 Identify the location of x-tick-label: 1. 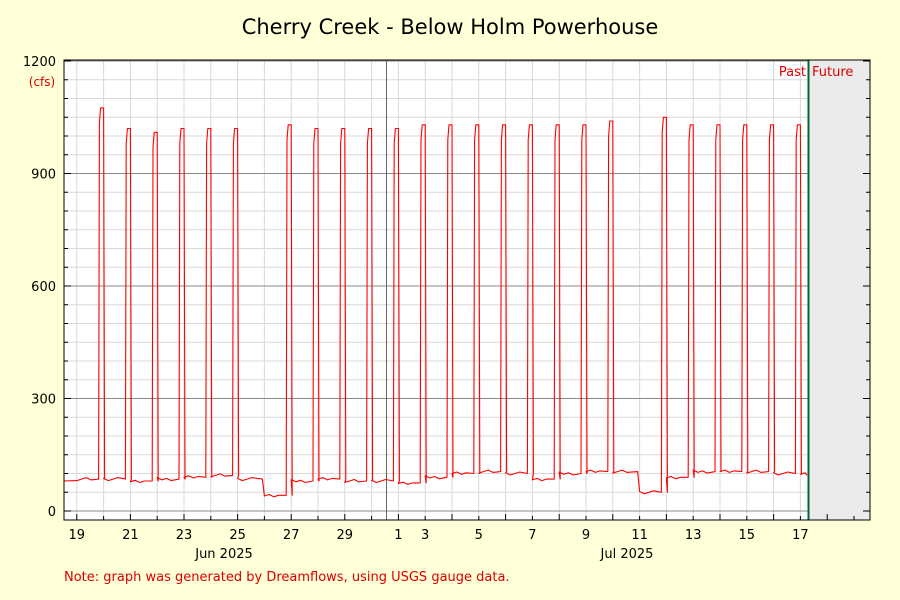
(398, 535).